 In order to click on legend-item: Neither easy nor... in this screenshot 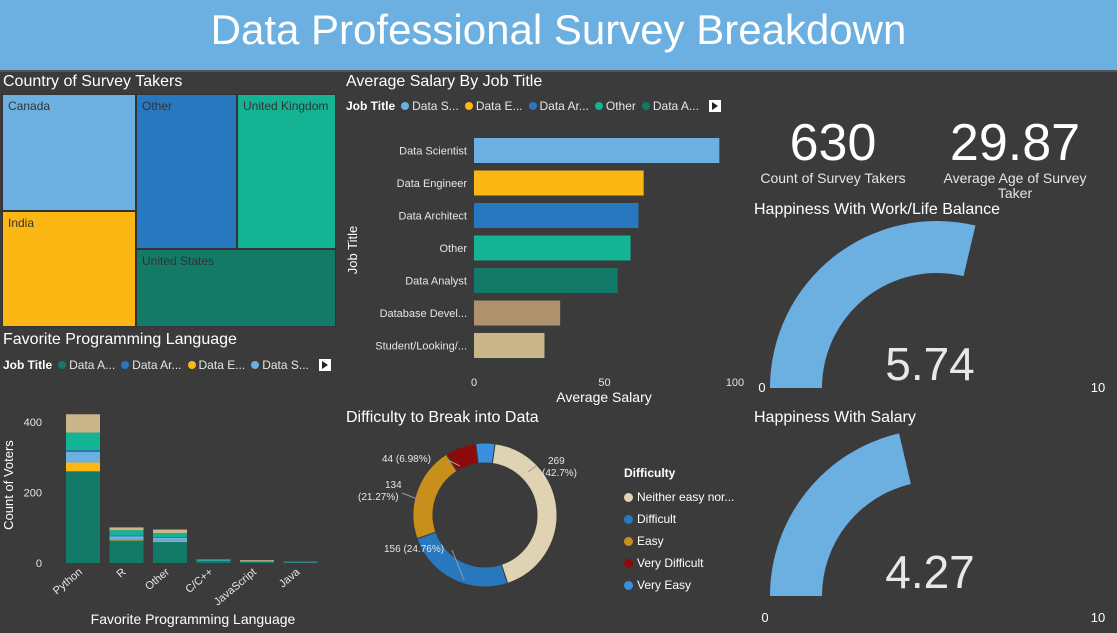, I will do `click(679, 497)`.